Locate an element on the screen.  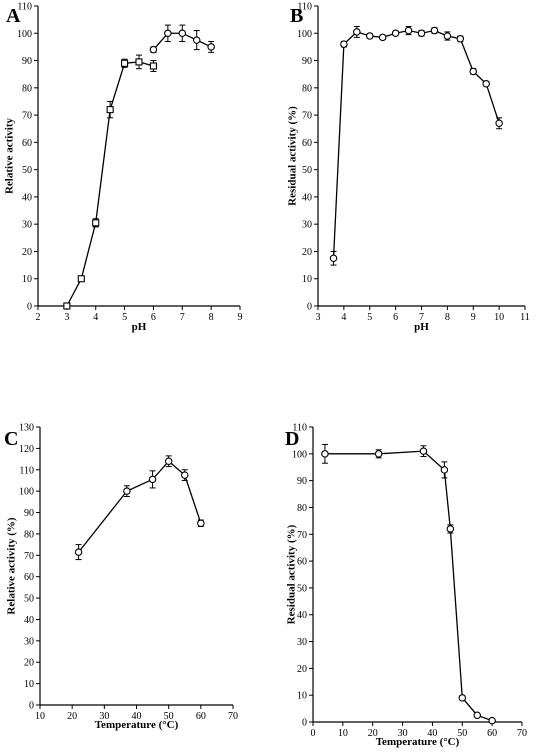
x-tick-label: 0 is located at coordinates (313, 733).